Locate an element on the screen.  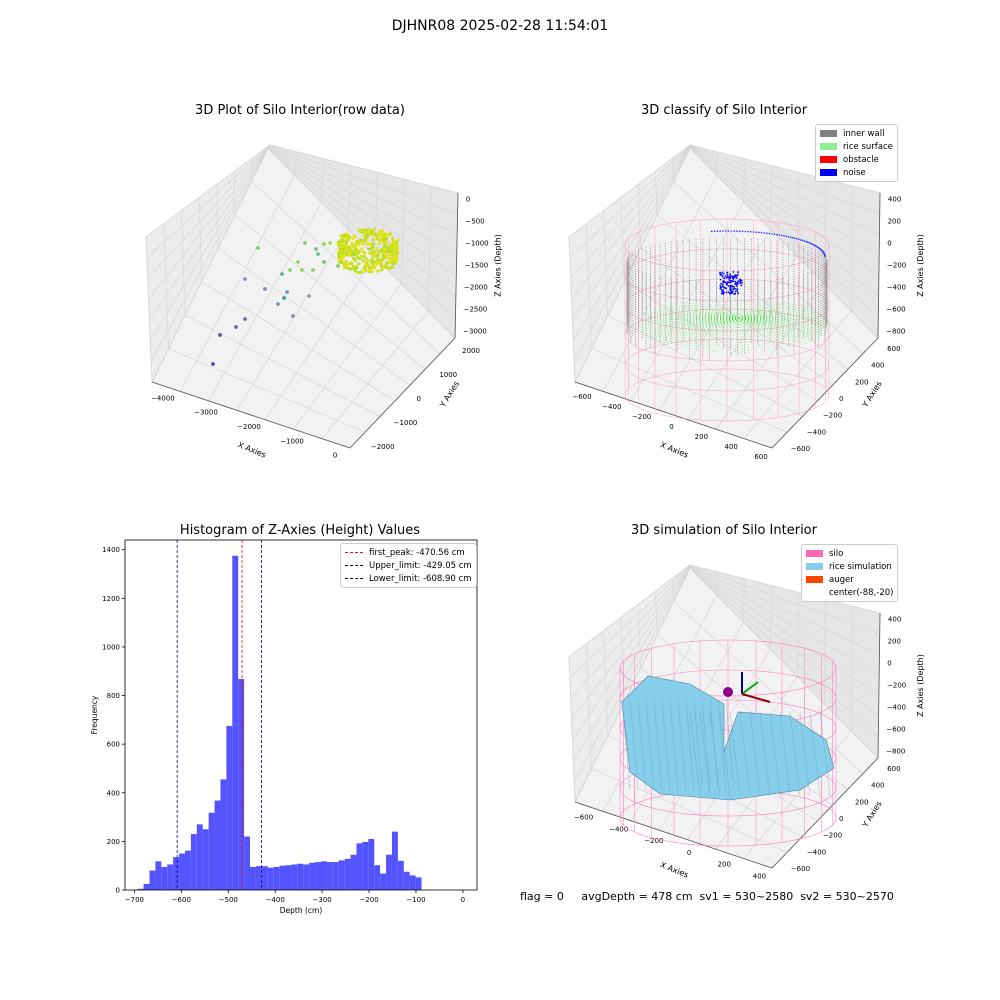
classify-y-tick-label: 200 is located at coordinates (861, 382).